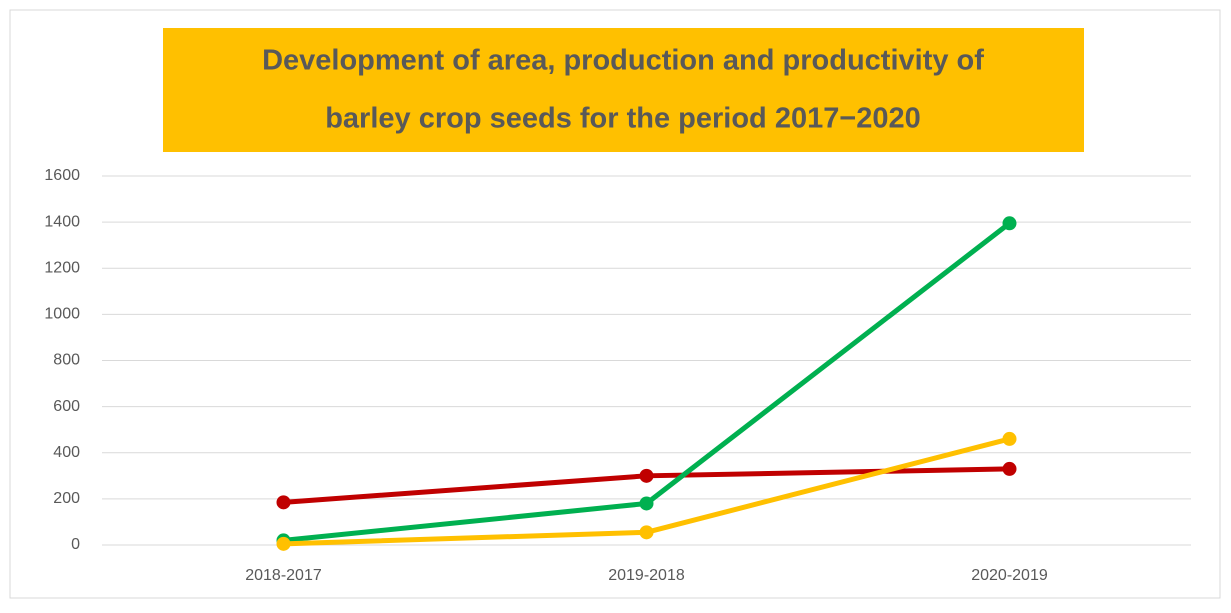 This screenshot has height=613, width=1231. Describe the element at coordinates (62, 221) in the screenshot. I see `y-tick-label: 1400` at that location.